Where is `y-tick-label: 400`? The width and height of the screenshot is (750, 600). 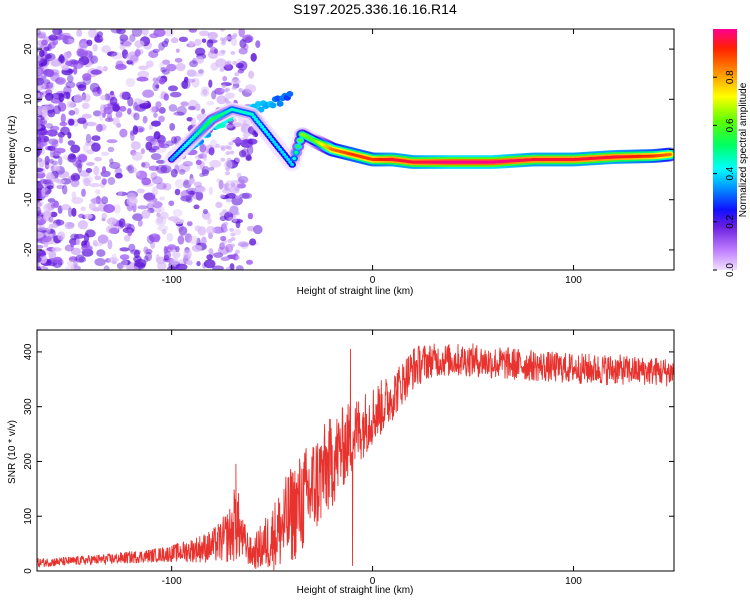
y-tick-label: 400 is located at coordinates (28, 351).